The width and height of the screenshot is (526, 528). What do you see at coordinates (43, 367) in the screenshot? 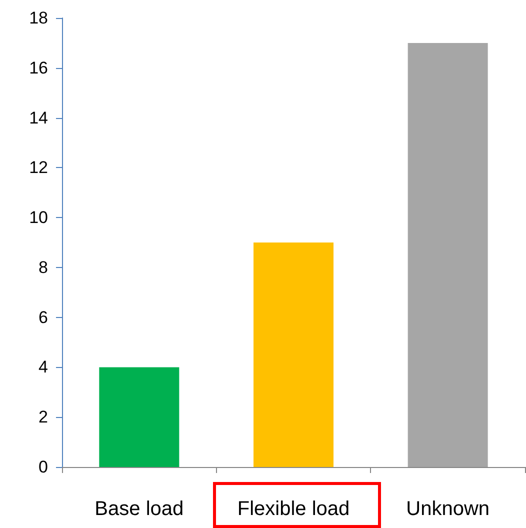
I see `y-tick-label: 4` at bounding box center [43, 367].